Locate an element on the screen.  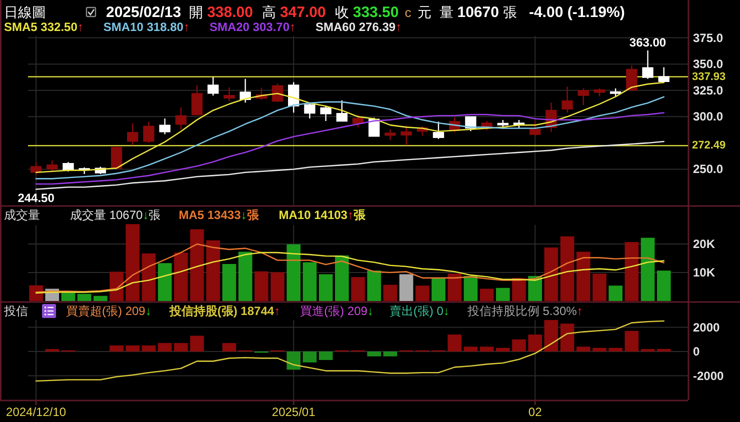
annotation: 2025/02/13 is located at coordinates (144, 12).